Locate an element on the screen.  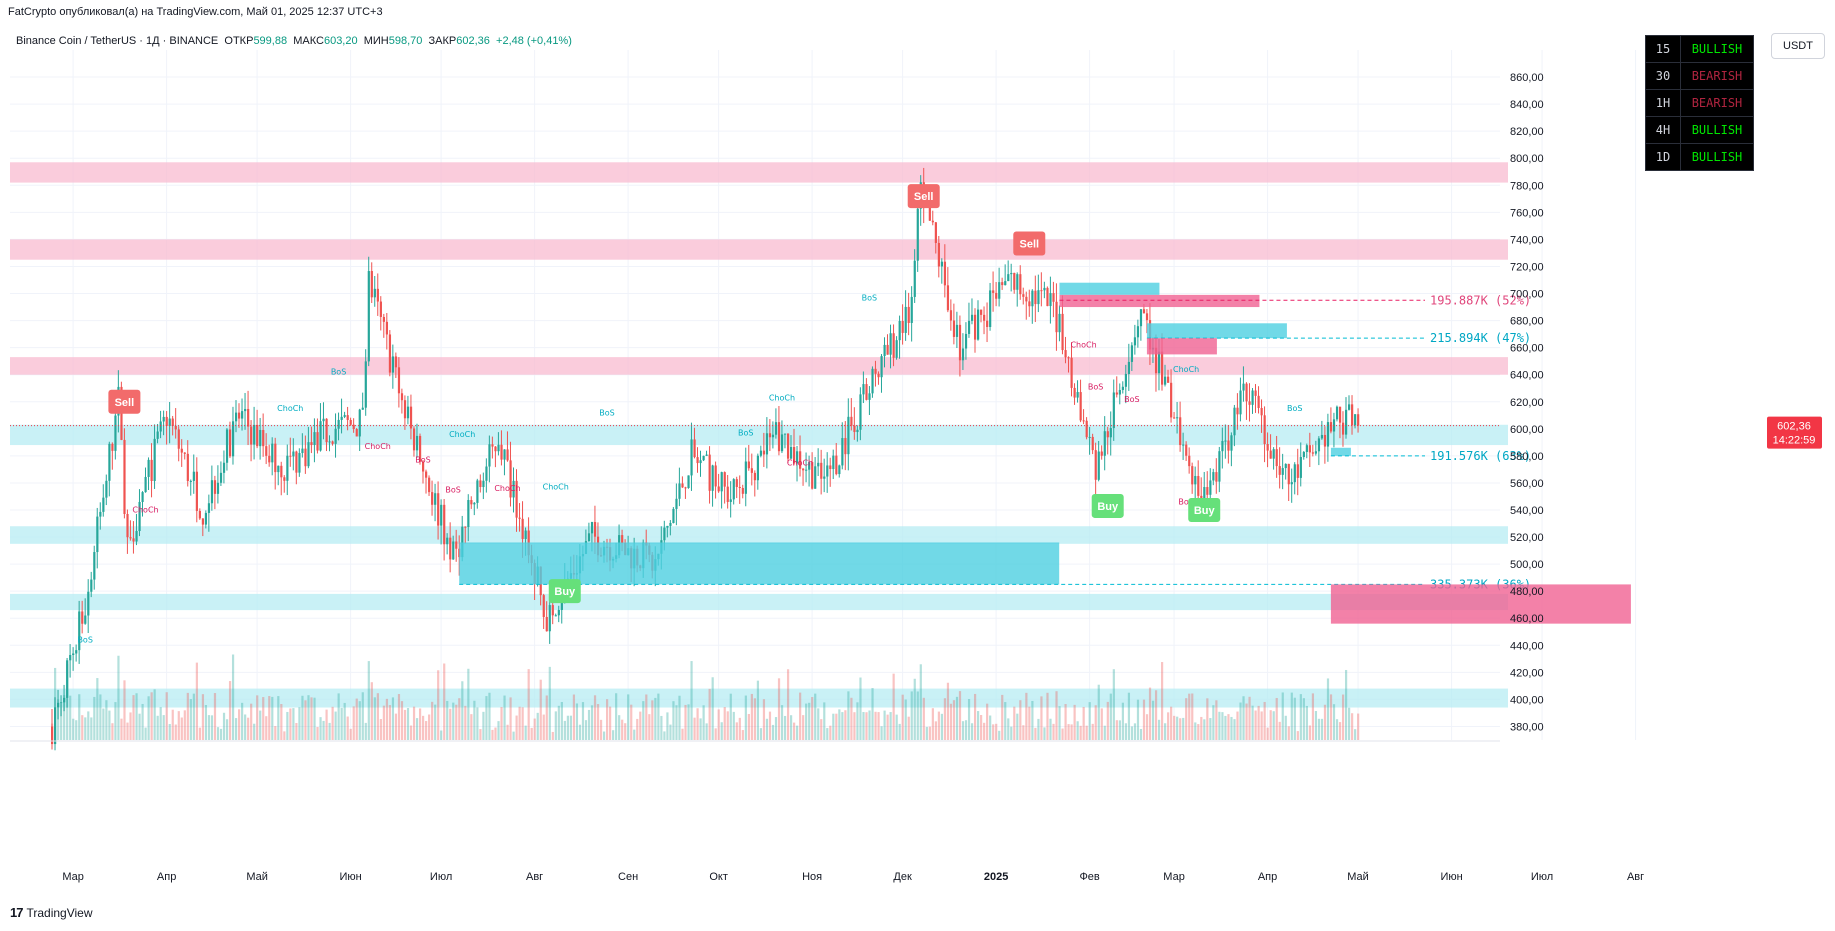
supply-zone is located at coordinates (759, 366).